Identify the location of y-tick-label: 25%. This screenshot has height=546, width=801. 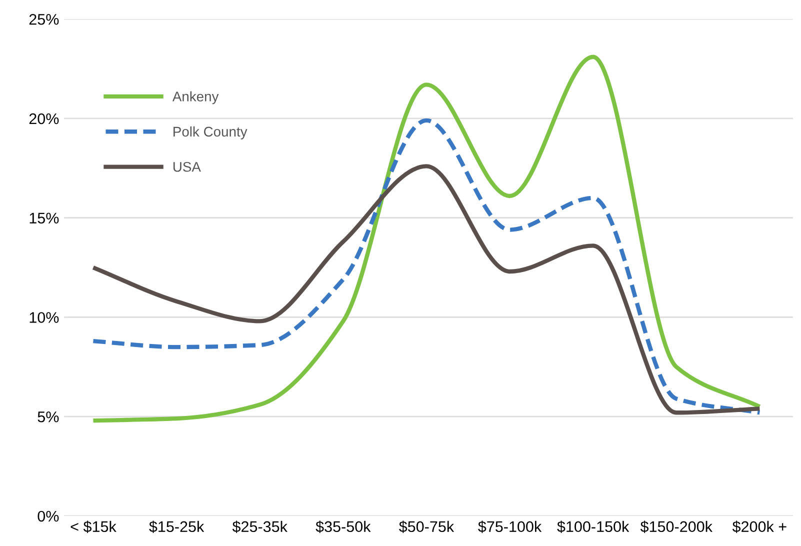
(44, 19).